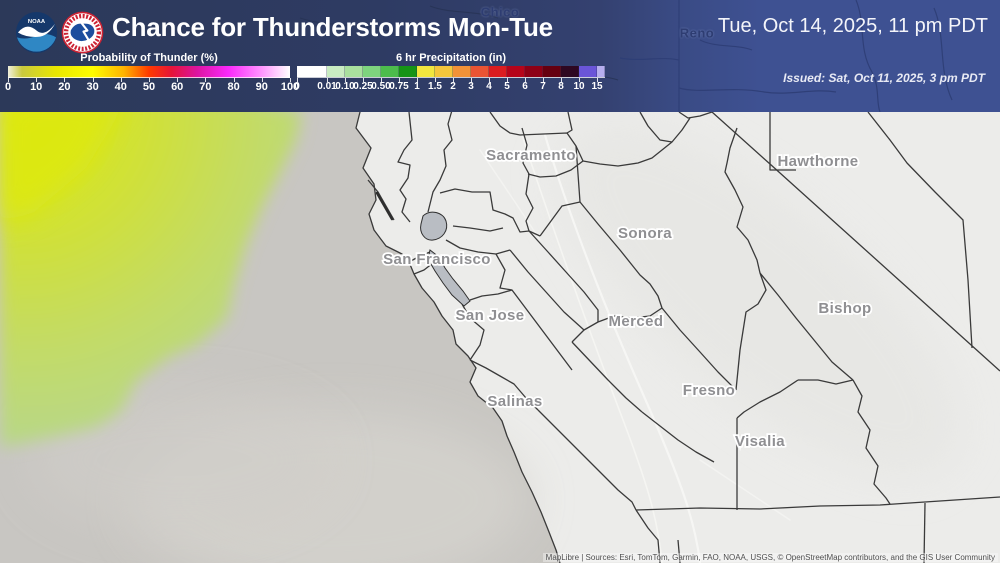  Describe the element at coordinates (82, 32) in the screenshot. I see `nws-logo-icon` at that location.